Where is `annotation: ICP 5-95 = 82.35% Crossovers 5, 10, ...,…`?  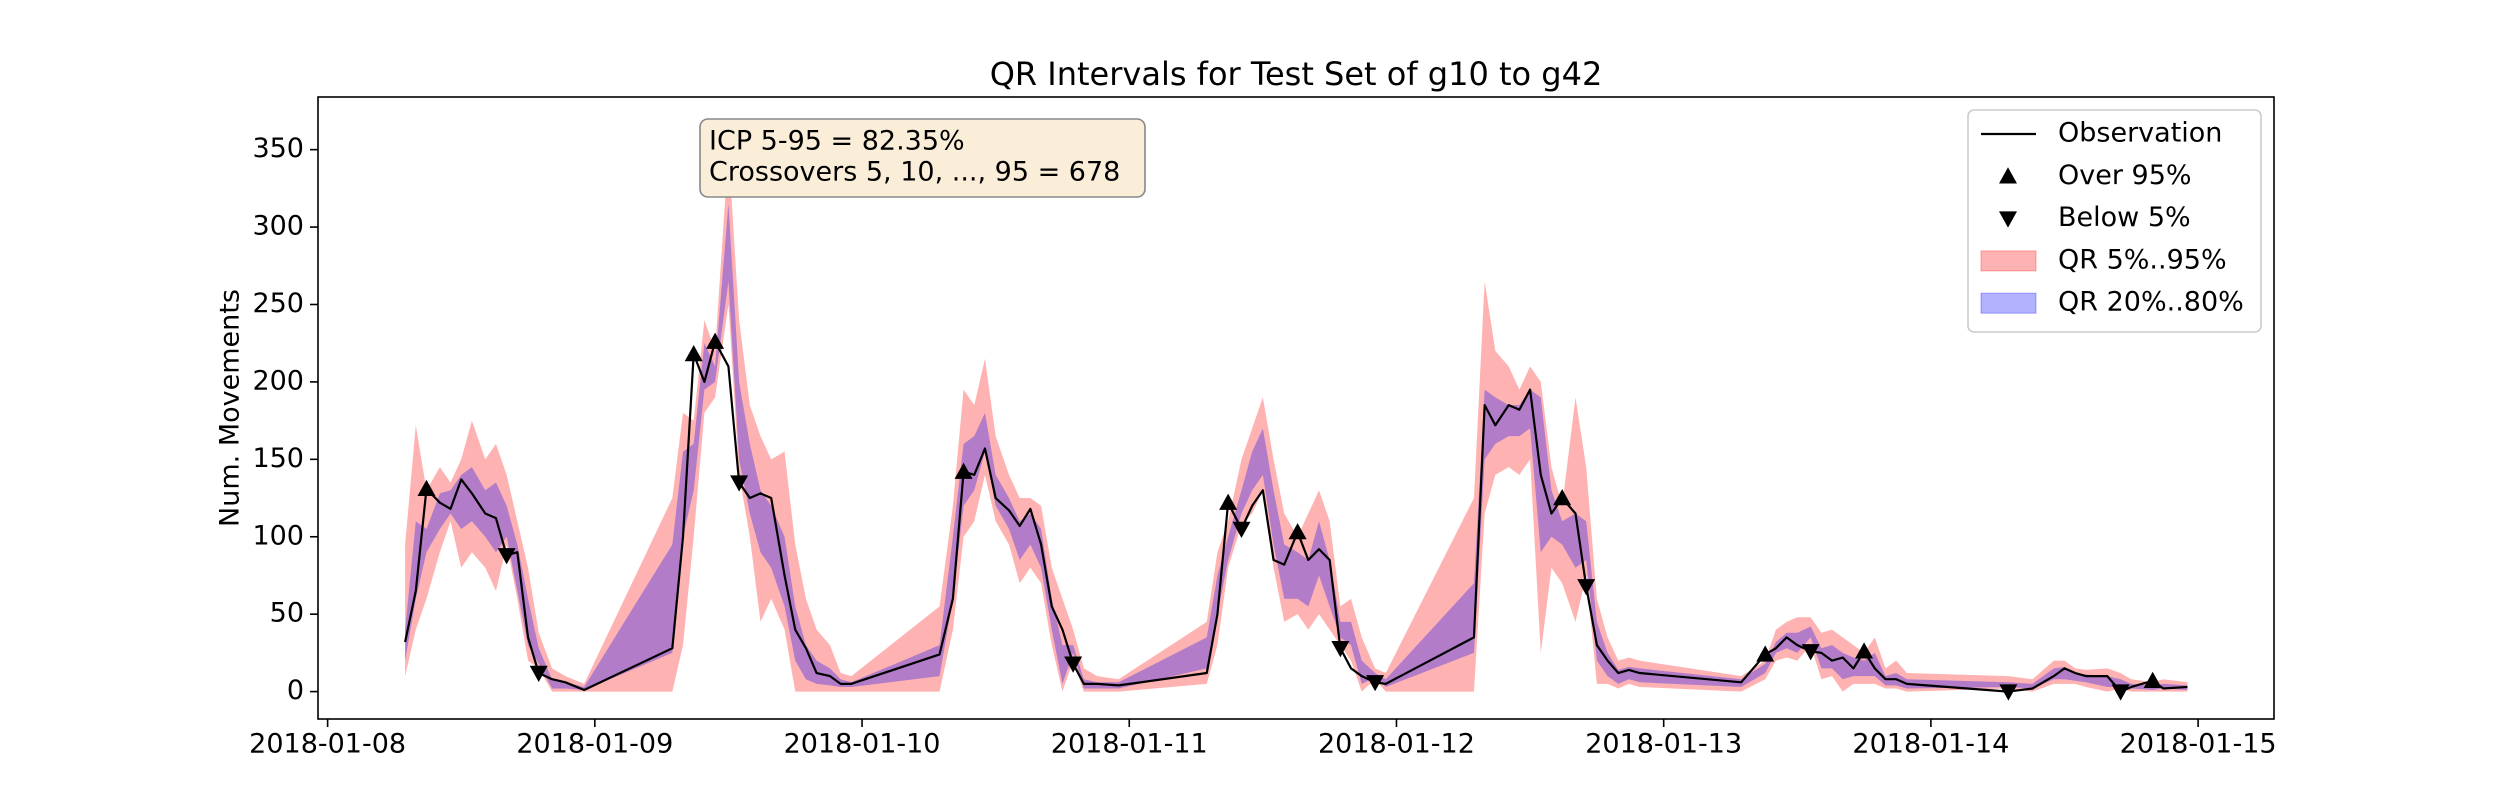
annotation: ICP 5-95 = 82.35% Crossovers 5, 10, ...,… is located at coordinates (922, 158).